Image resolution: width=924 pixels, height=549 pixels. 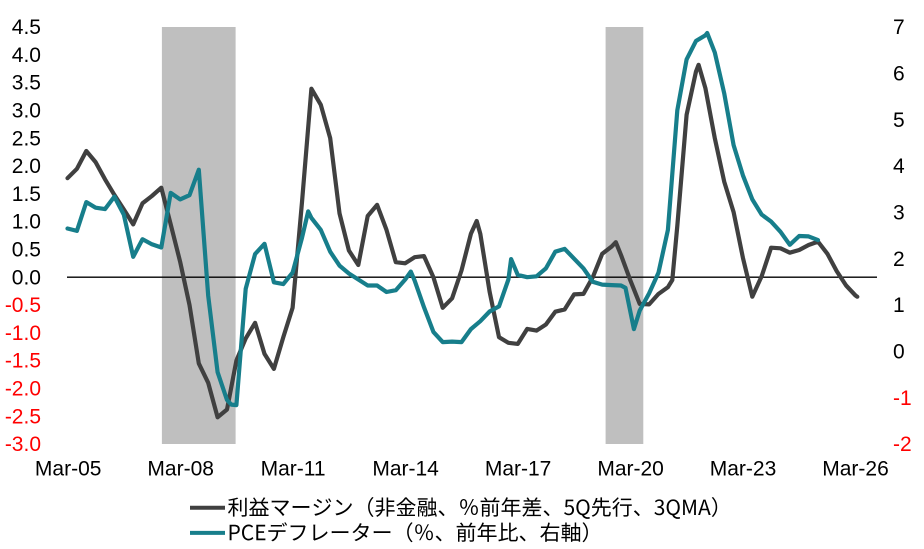 What do you see at coordinates (26, 27) in the screenshot?
I see `svg-text: 4.5` at bounding box center [26, 27].